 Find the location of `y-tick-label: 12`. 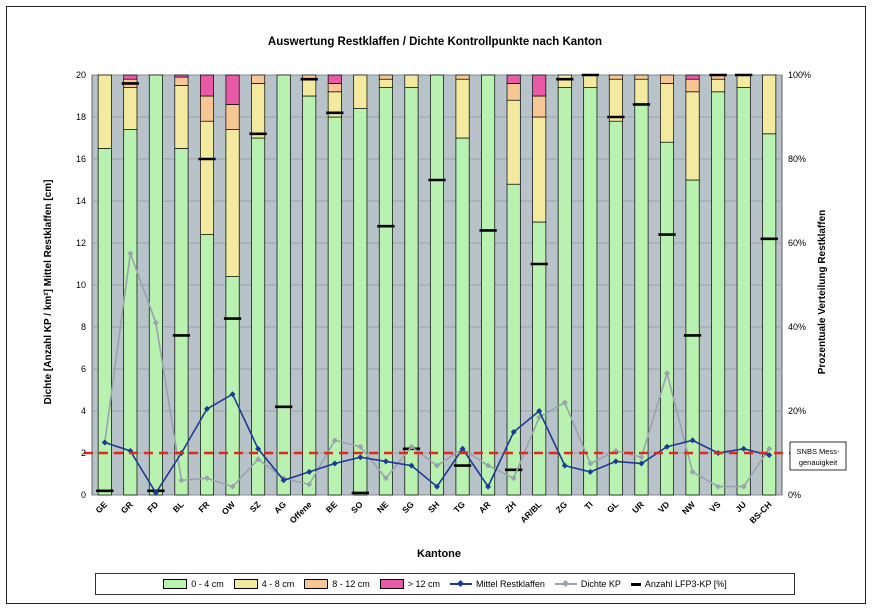

y-tick-label: 12 is located at coordinates (81, 243).